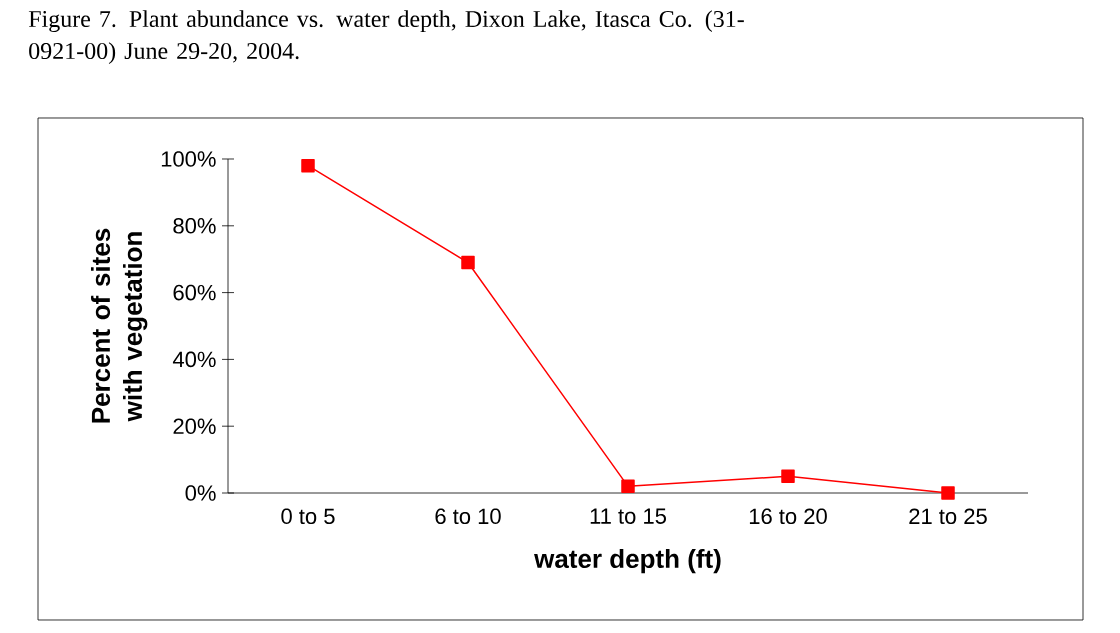  Describe the element at coordinates (788, 516) in the screenshot. I see `x-tick-label: 16 to 20` at that location.